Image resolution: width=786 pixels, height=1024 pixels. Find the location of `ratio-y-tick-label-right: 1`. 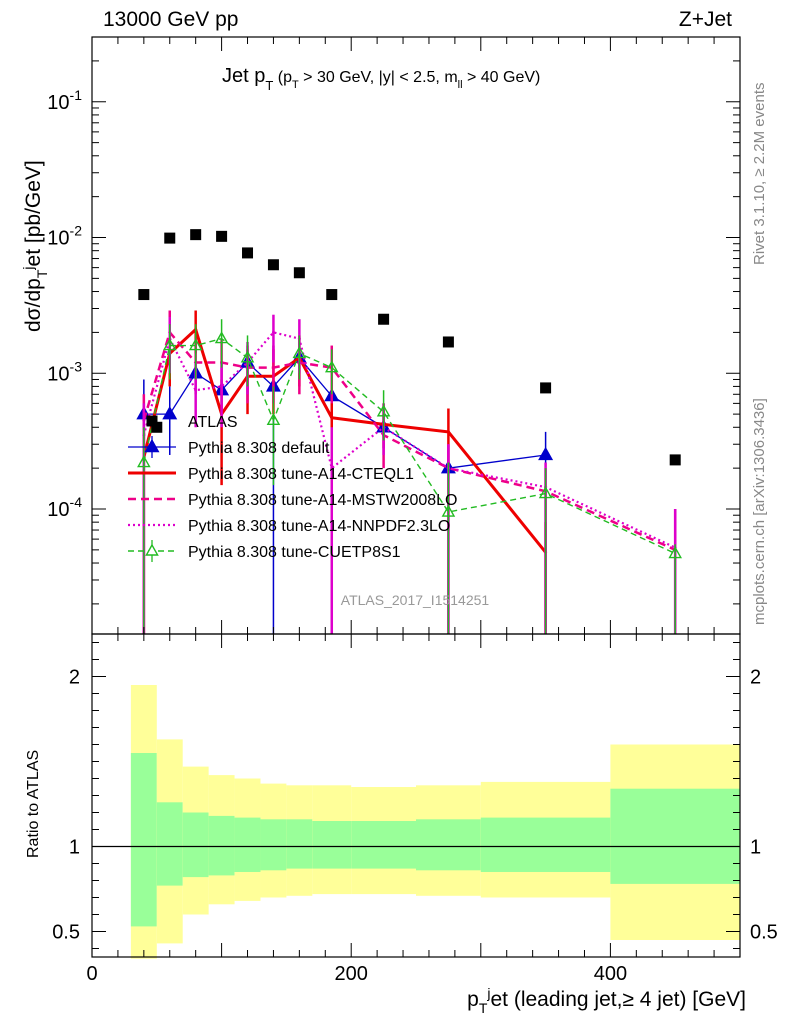

ratio-y-tick-label-right: 1 is located at coordinates (755, 848).